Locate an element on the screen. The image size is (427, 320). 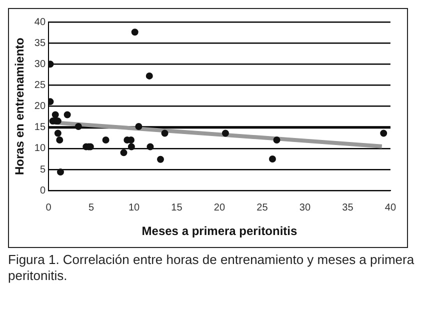
y-tick-label: 20 is located at coordinates (40, 106).